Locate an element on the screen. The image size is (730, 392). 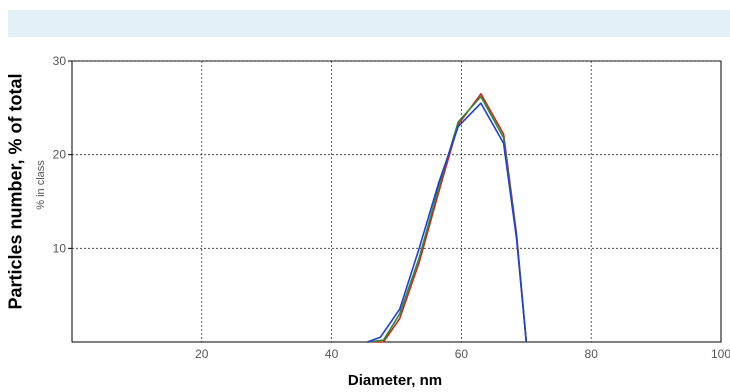
x-tick-label: 40 is located at coordinates (332, 354).